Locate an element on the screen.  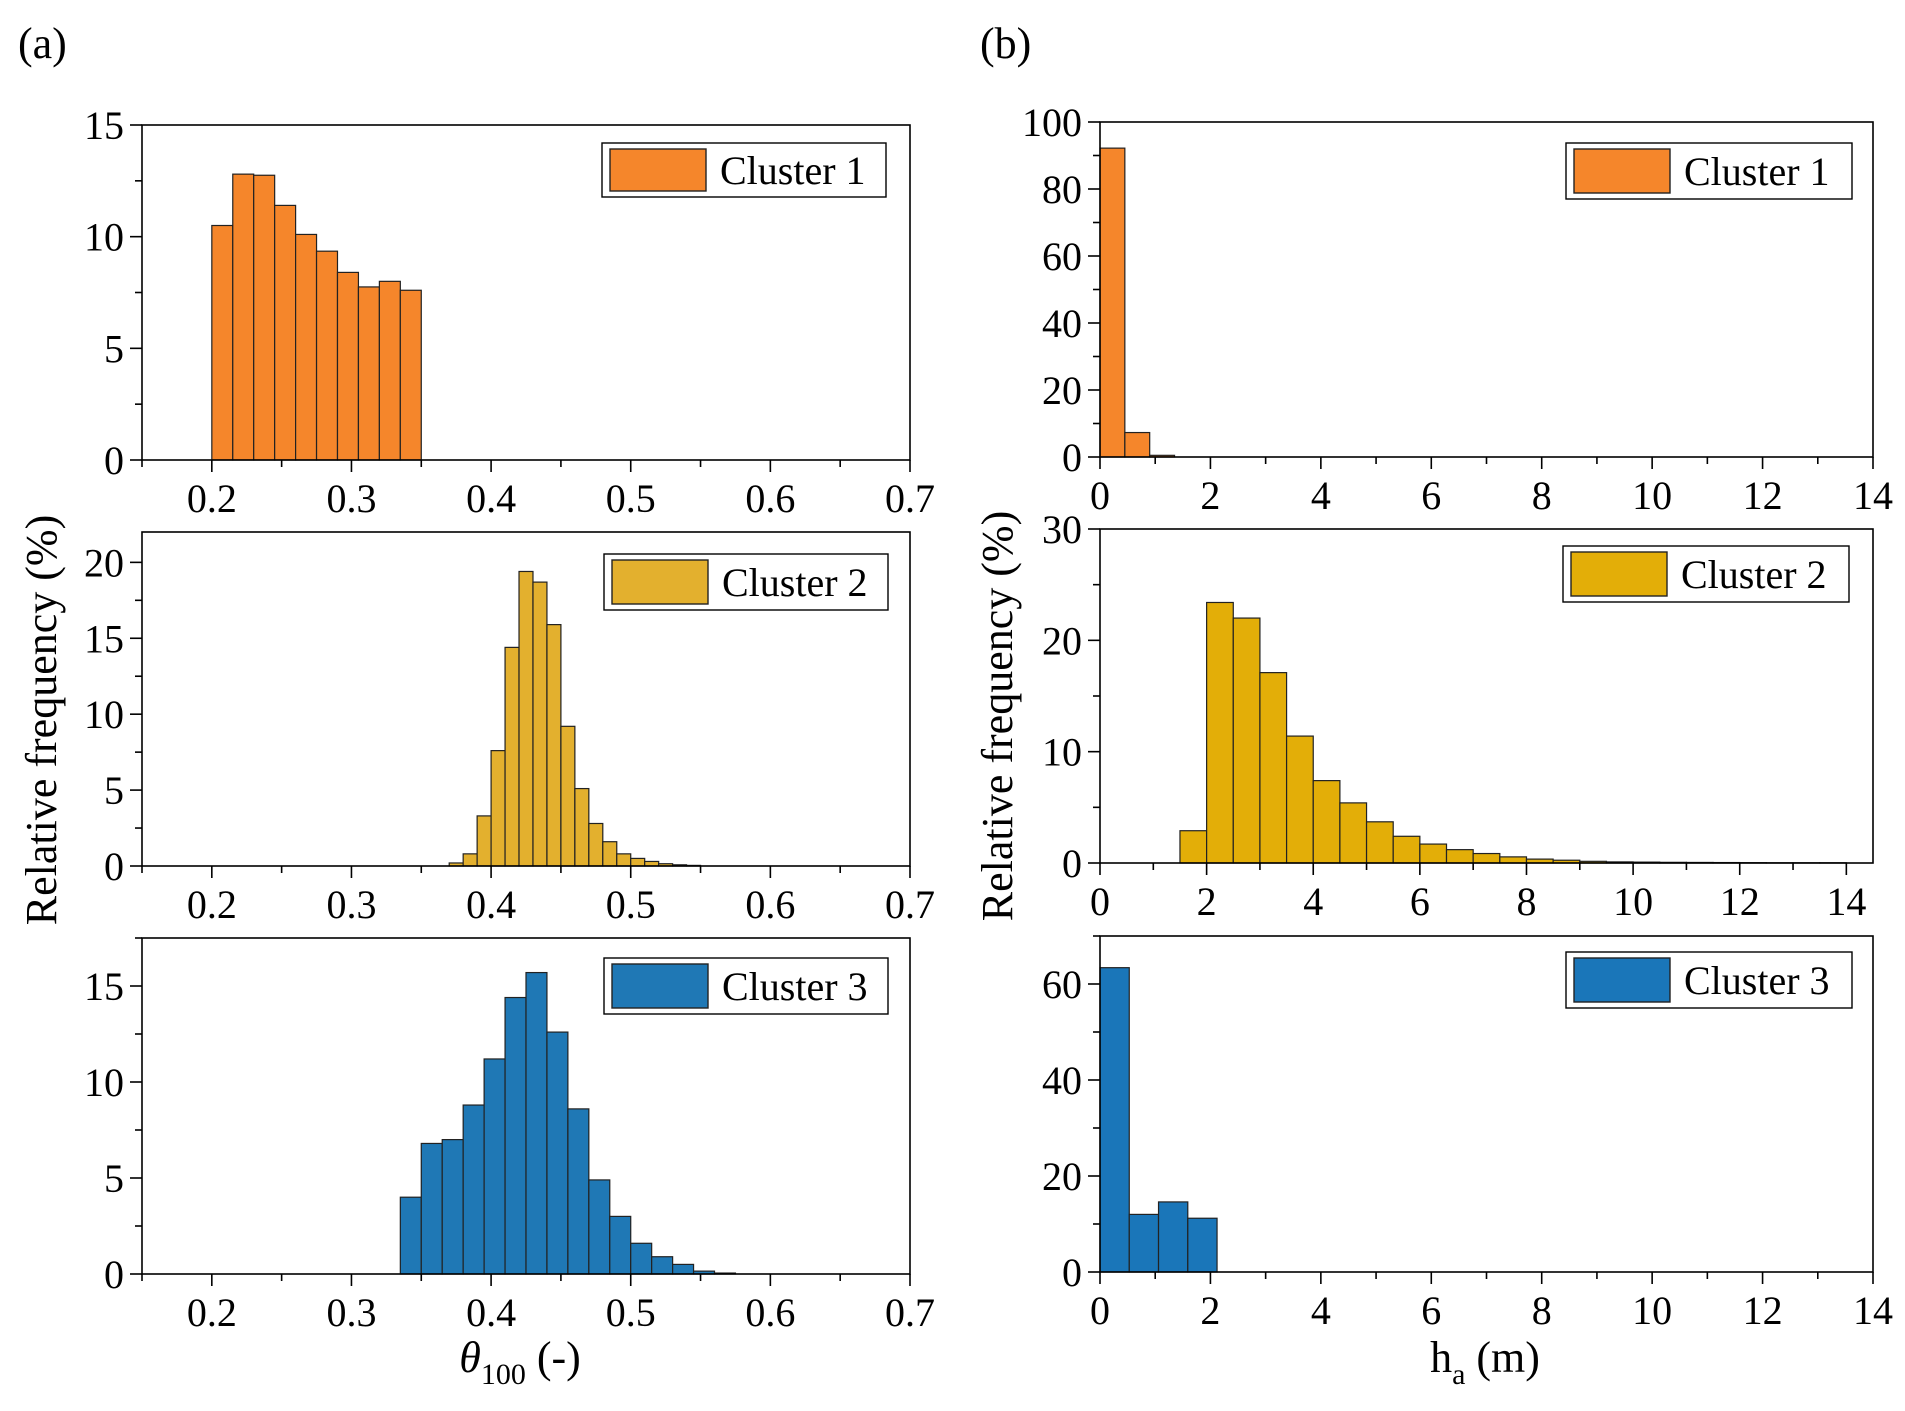
x-axis-title-b: ha (m) is located at coordinates (1485, 1362).